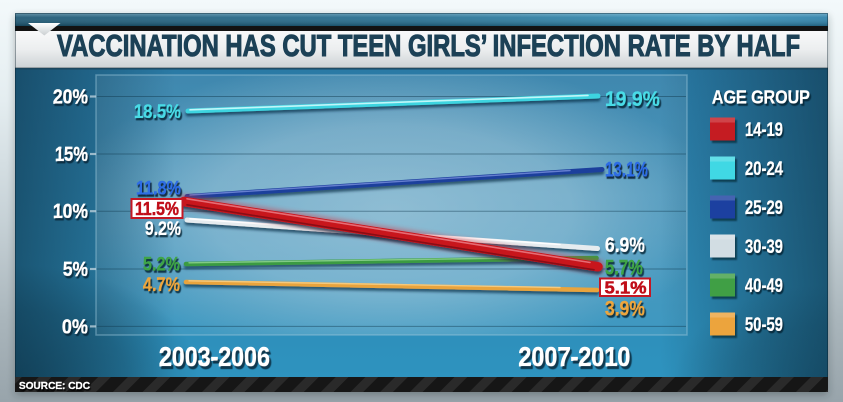 This screenshot has width=843, height=402. What do you see at coordinates (157, 209) in the screenshot?
I see `svg-text: 11.5%` at bounding box center [157, 209].